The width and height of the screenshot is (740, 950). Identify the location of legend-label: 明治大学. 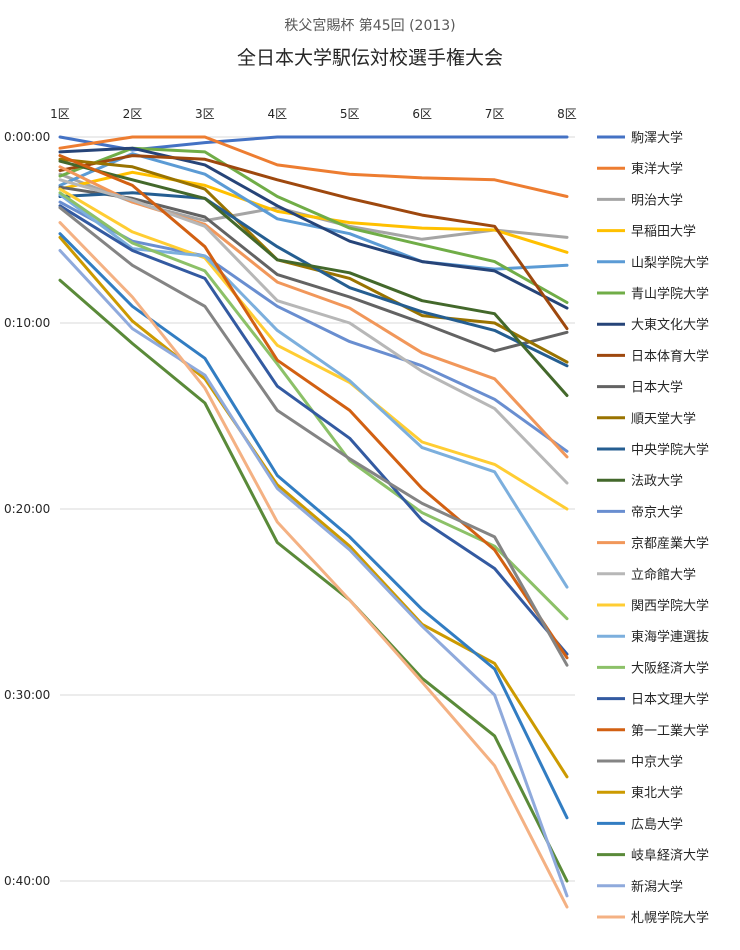
(657, 200).